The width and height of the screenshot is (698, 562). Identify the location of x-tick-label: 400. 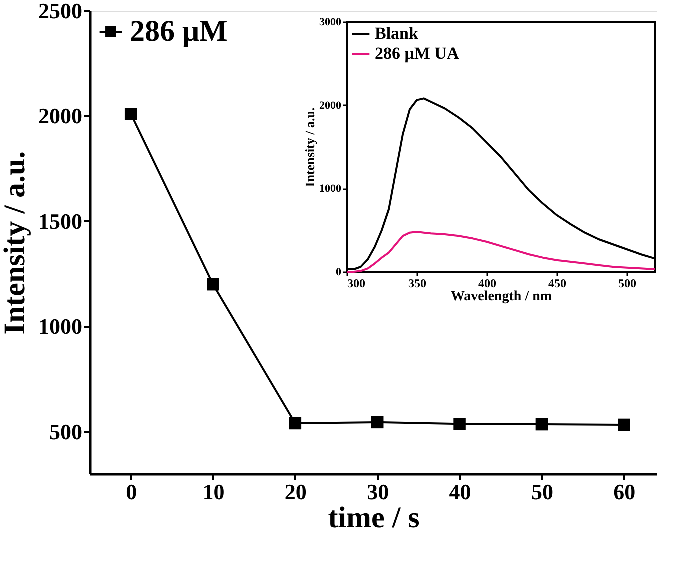
(487, 283).